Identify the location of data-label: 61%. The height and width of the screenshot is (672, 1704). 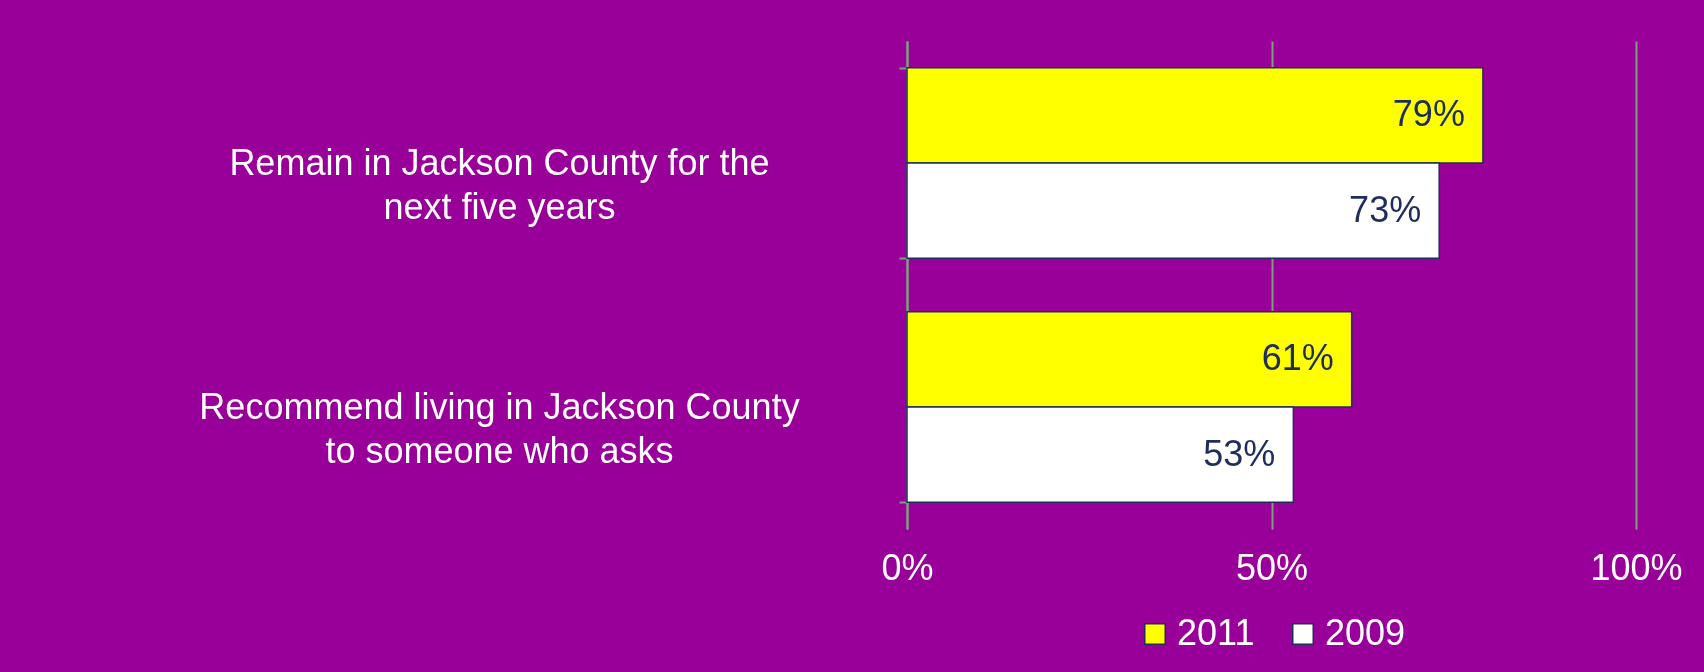
(1297, 358).